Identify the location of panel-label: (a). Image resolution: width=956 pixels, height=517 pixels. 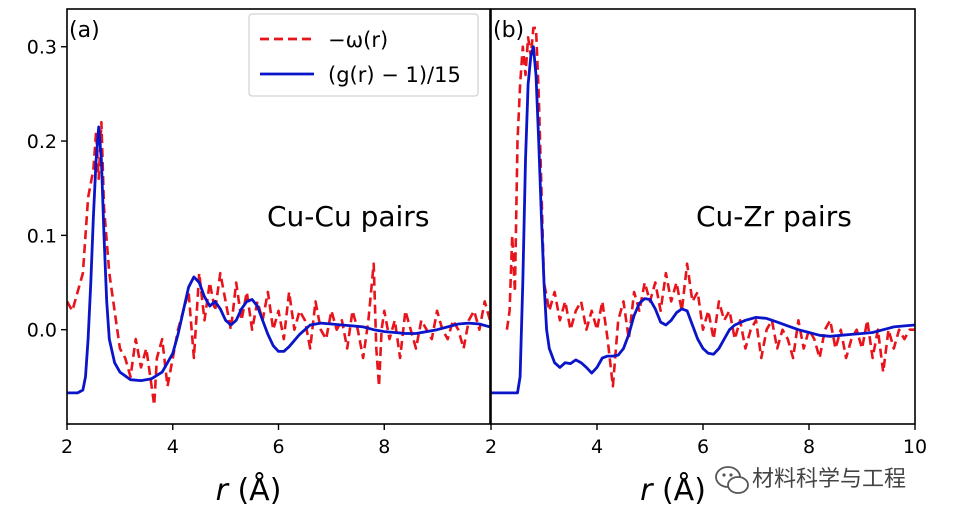
(84, 30).